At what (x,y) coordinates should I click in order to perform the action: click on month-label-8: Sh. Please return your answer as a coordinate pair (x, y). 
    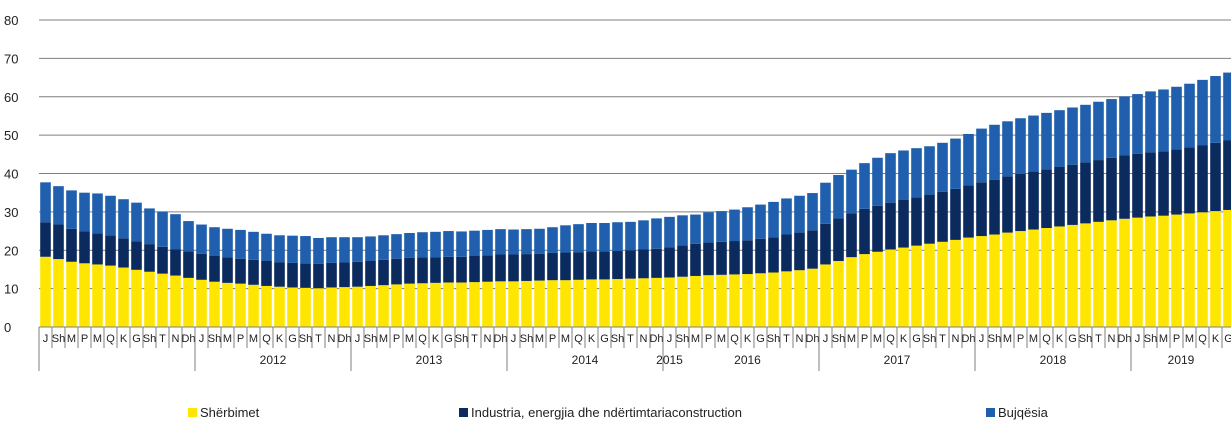
    Looking at the image, I should click on (149, 339).